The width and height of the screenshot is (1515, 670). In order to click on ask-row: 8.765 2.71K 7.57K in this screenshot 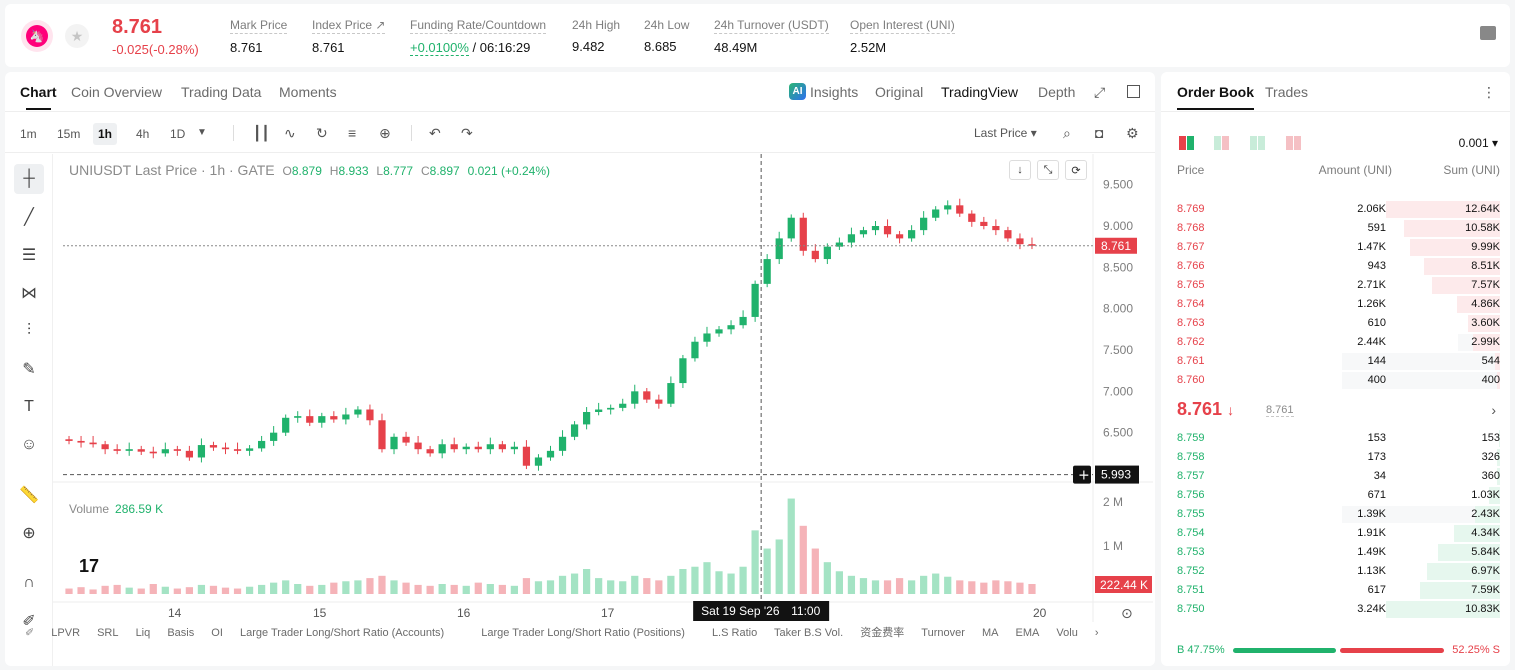, I will do `click(1335, 285)`.